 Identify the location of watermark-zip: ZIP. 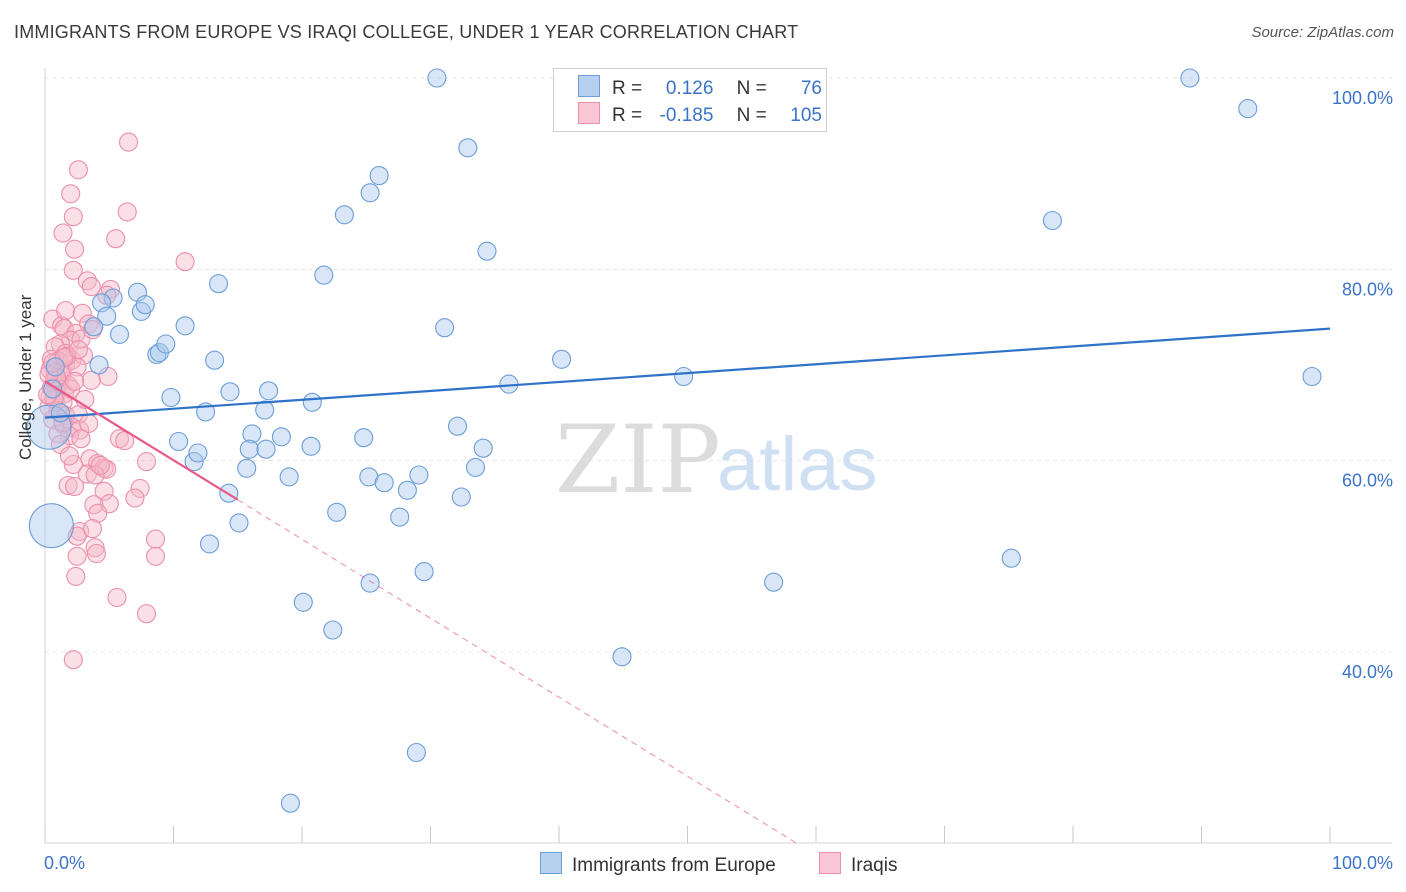
(638, 460).